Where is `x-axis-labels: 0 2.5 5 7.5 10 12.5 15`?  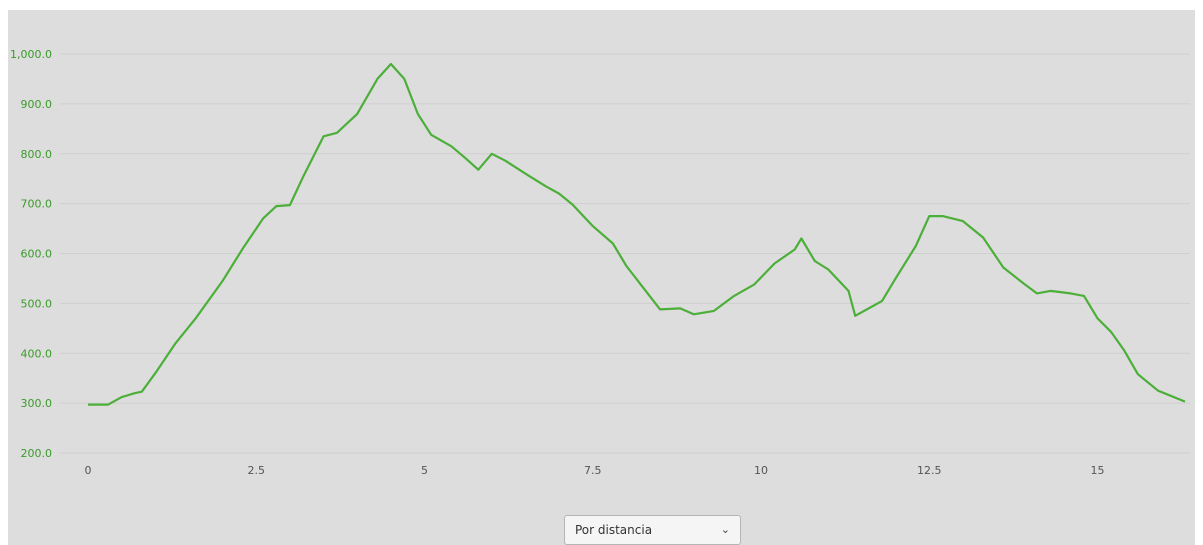 x-axis-labels: 0 2.5 5 7.5 10 12.5 15 is located at coordinates (595, 470).